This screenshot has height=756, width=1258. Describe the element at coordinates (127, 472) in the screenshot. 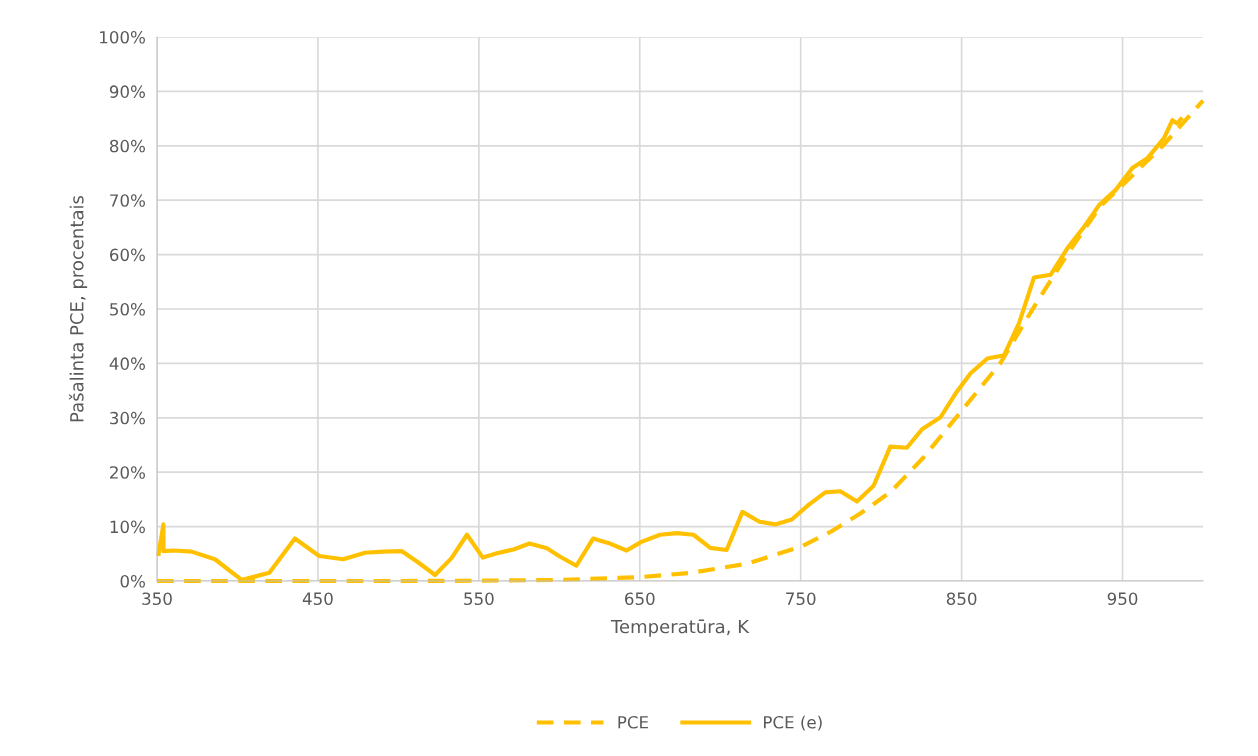

I see `y-tick-label: 20%` at that location.